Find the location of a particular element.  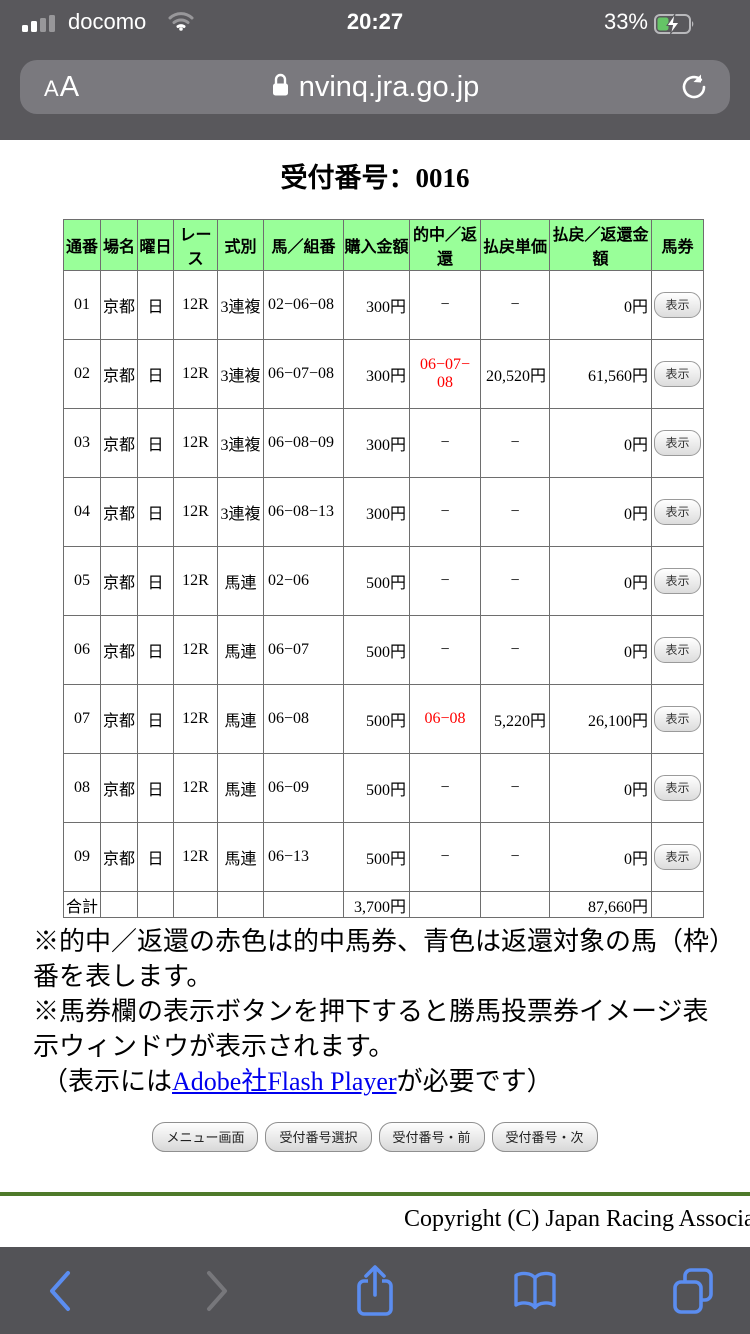

column-header: 通番 is located at coordinates (82, 245).